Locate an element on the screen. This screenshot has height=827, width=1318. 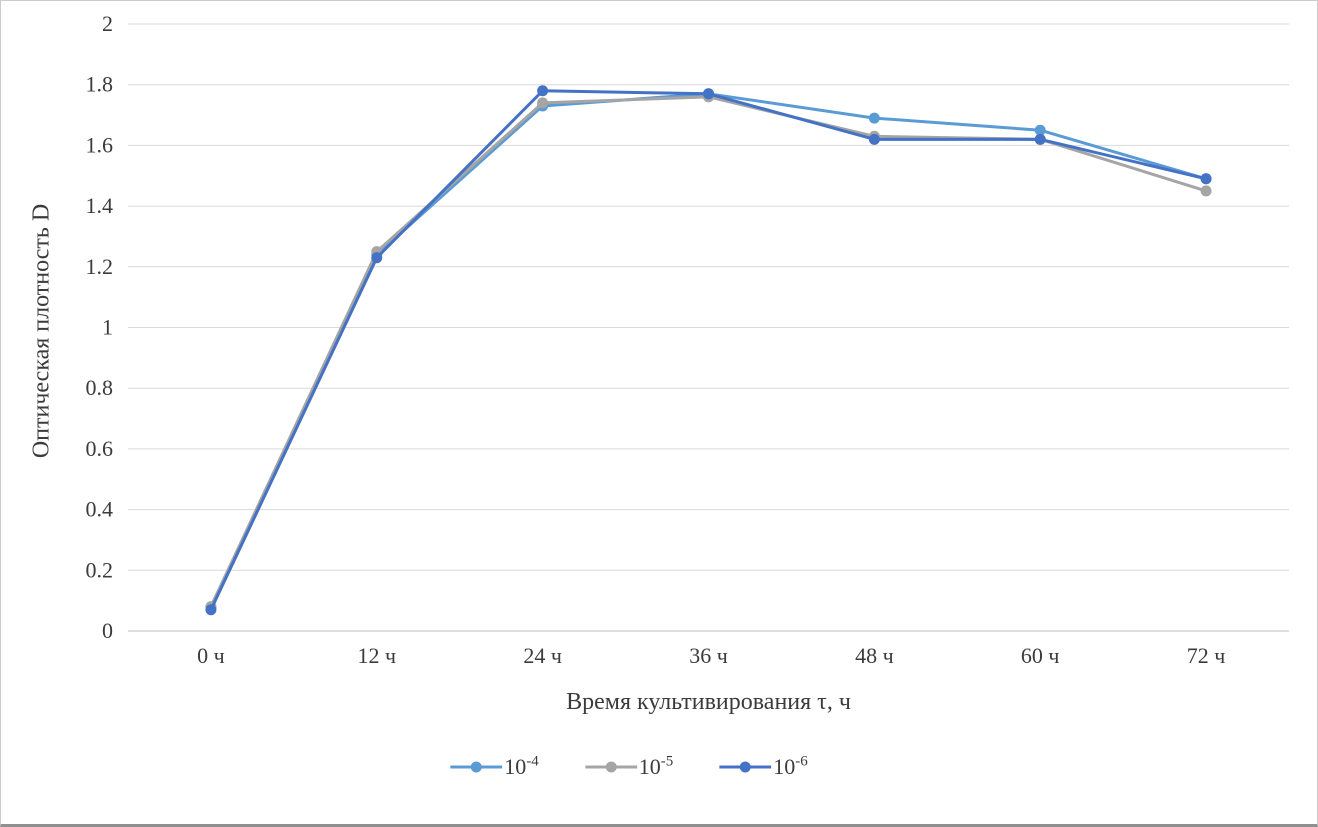
x-tick-labels: 0 ч 12 ч 24 ч 36 ч 48 ч 60 ч 72 ч is located at coordinates (711, 655).